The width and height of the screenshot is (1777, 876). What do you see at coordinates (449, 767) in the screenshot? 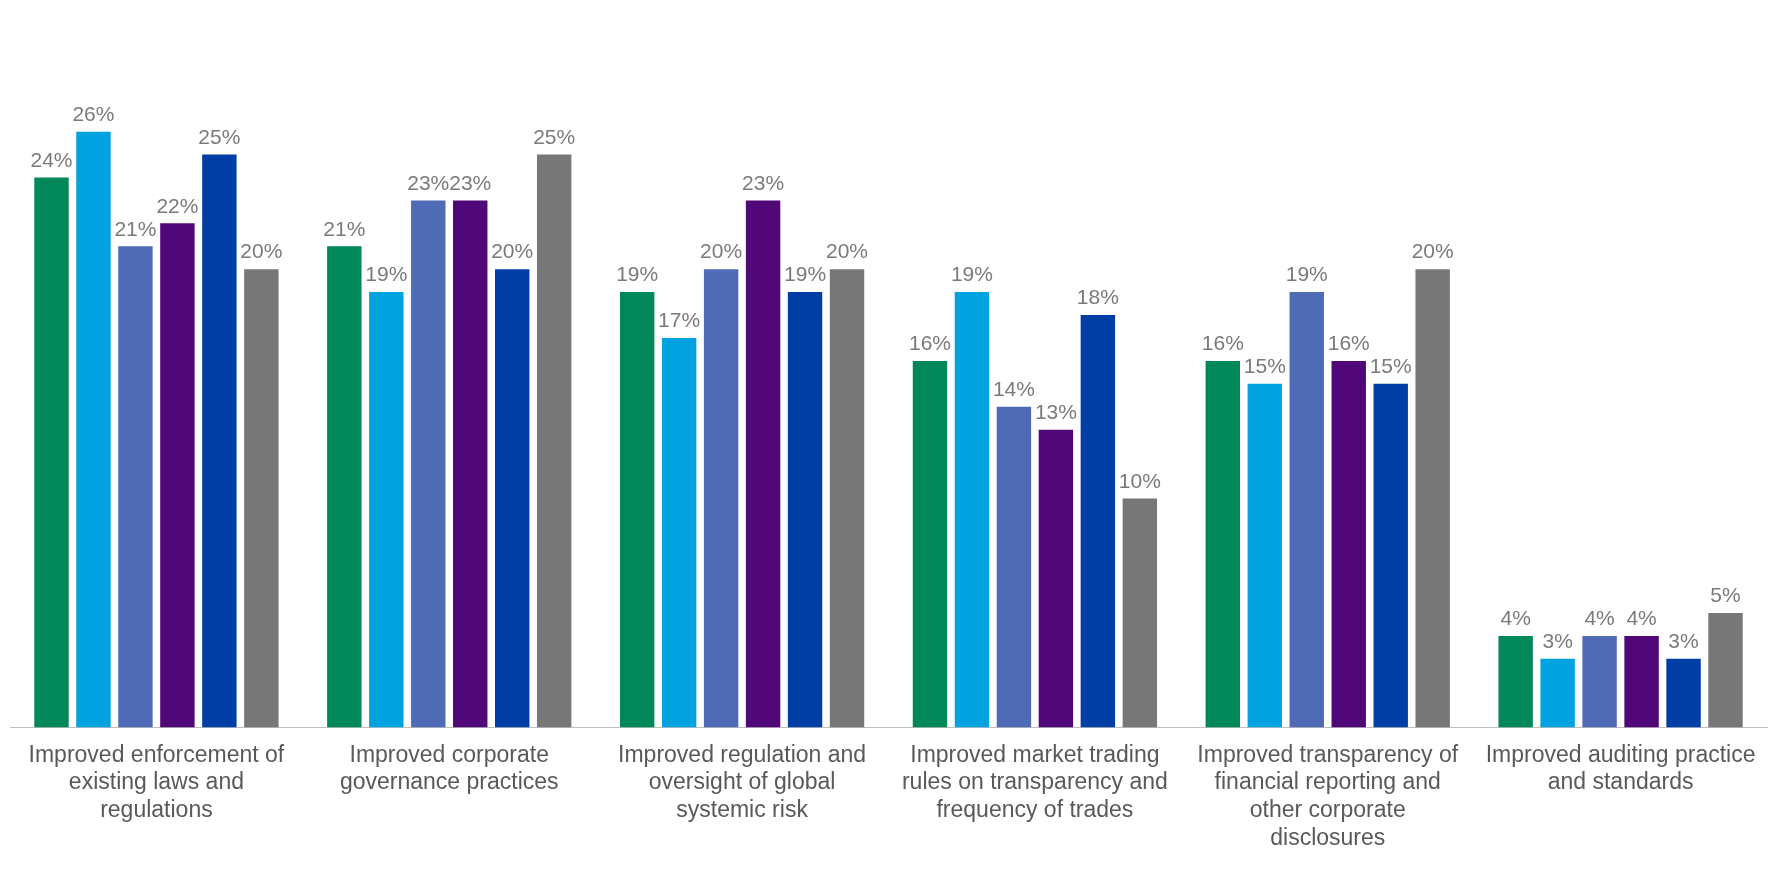
I see `x-tick-label: Improved corporate governance practices` at bounding box center [449, 767].